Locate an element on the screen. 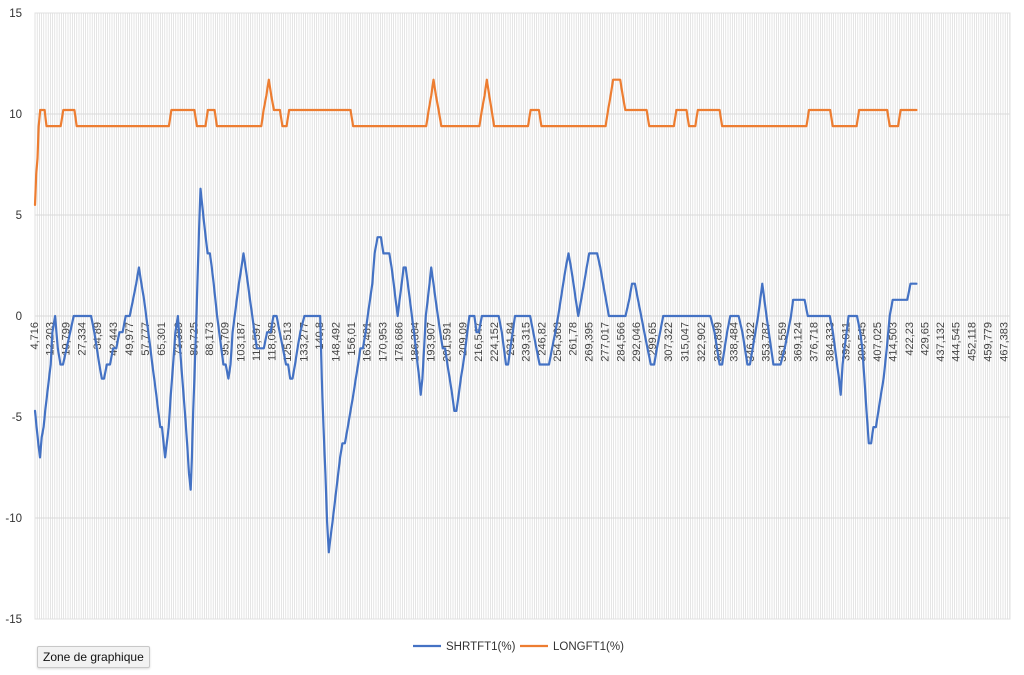 The image size is (1024, 675). x-tick-label: 246,82 is located at coordinates (542, 339).